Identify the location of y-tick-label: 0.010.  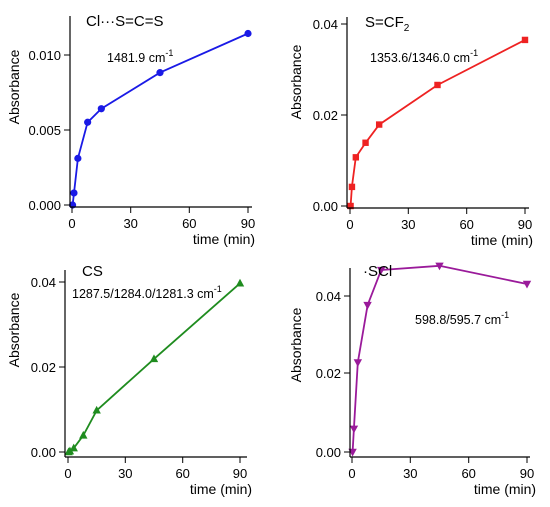
(44, 55).